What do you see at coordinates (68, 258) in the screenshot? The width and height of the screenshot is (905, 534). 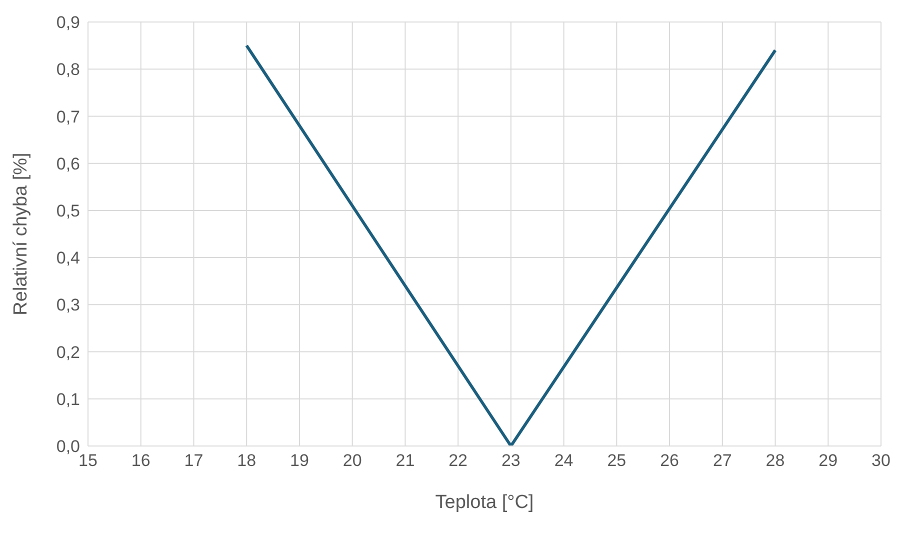 I see `y-tick-label: 0,4` at bounding box center [68, 258].